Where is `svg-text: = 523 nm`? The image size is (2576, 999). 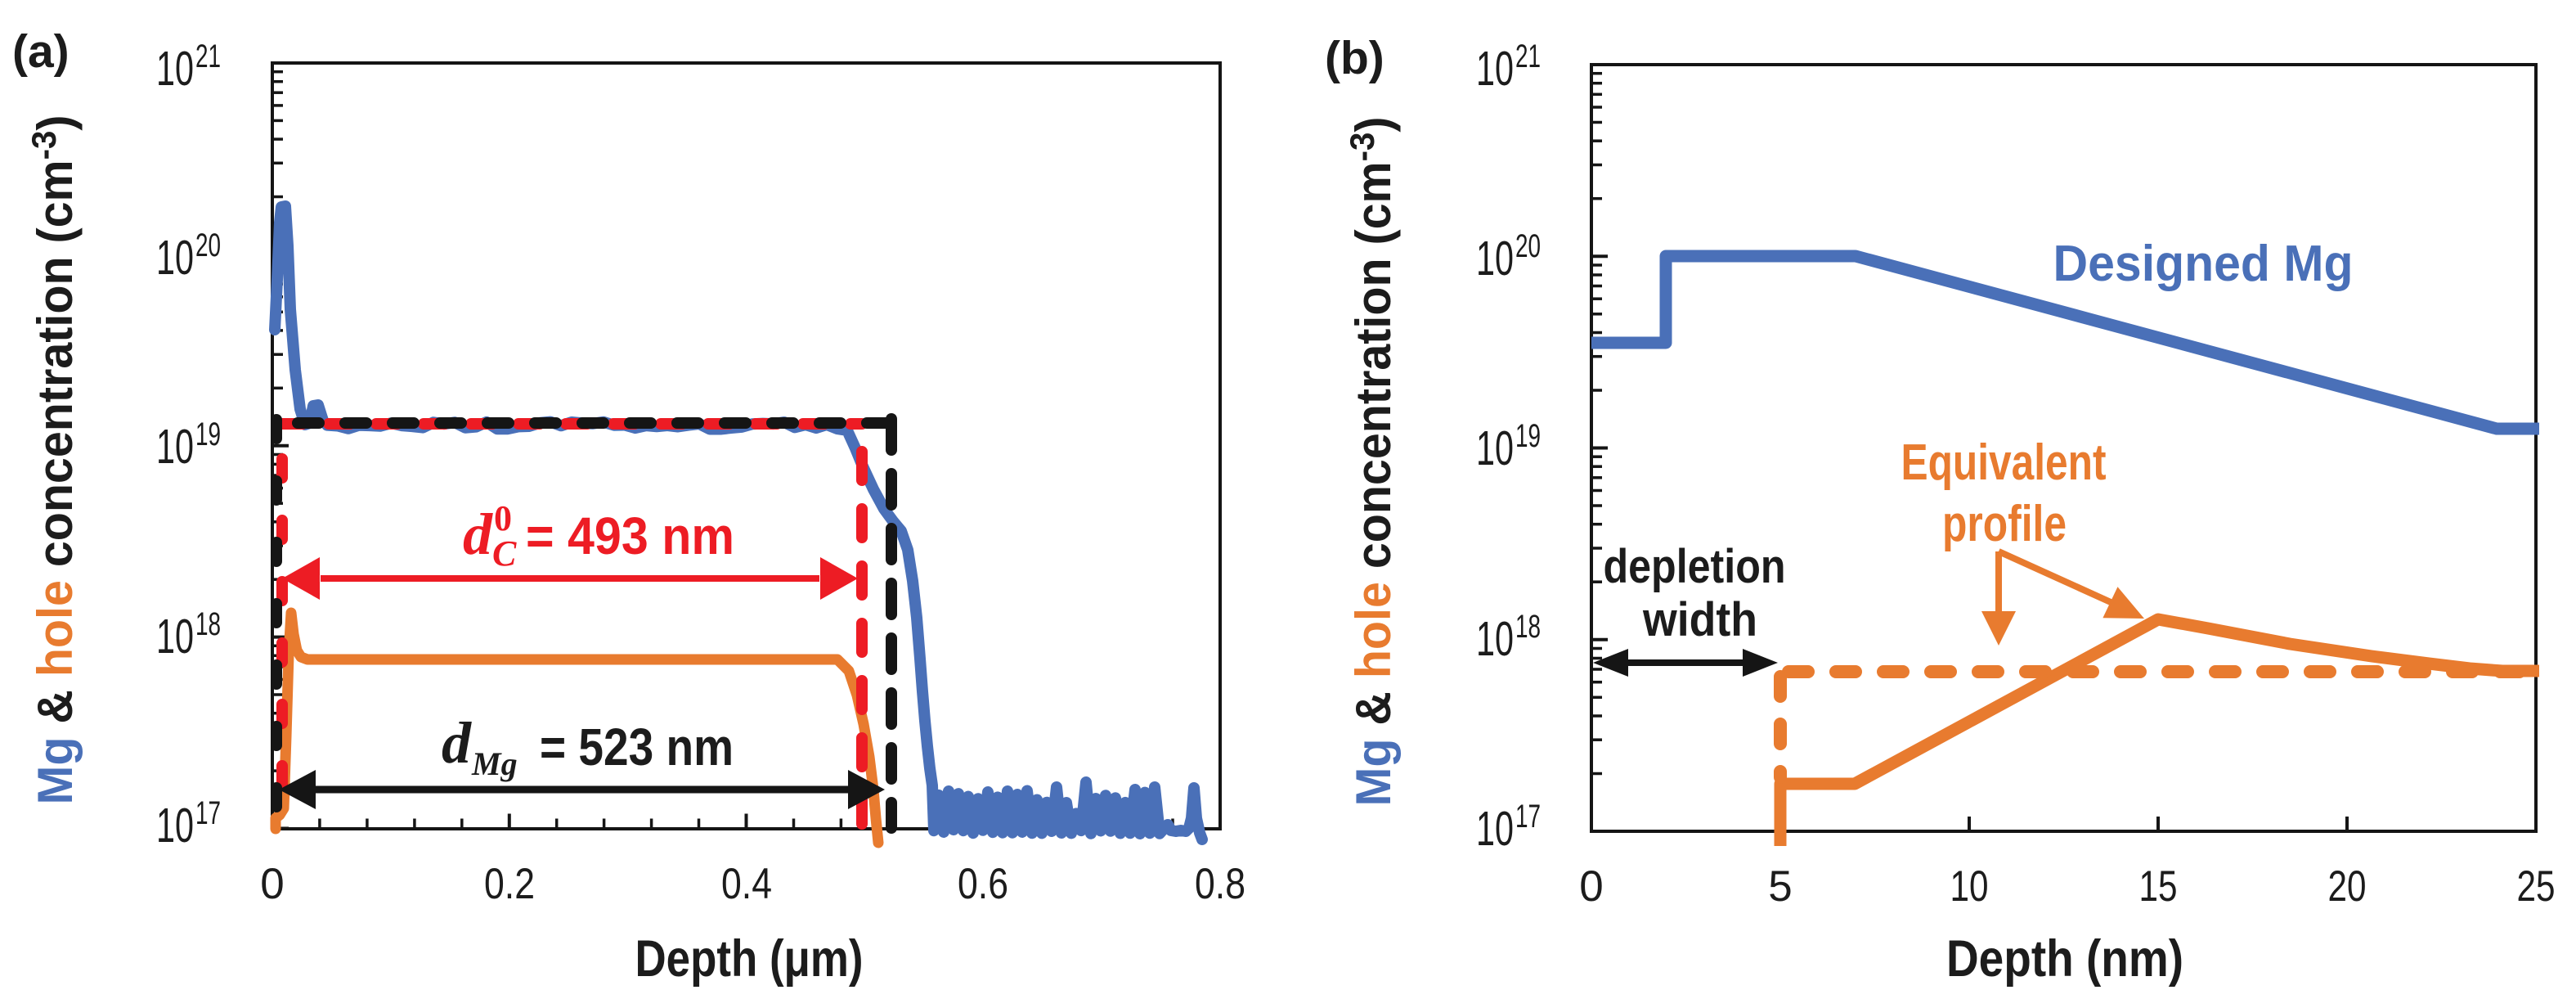 svg-text: = 523 nm is located at coordinates (637, 747).